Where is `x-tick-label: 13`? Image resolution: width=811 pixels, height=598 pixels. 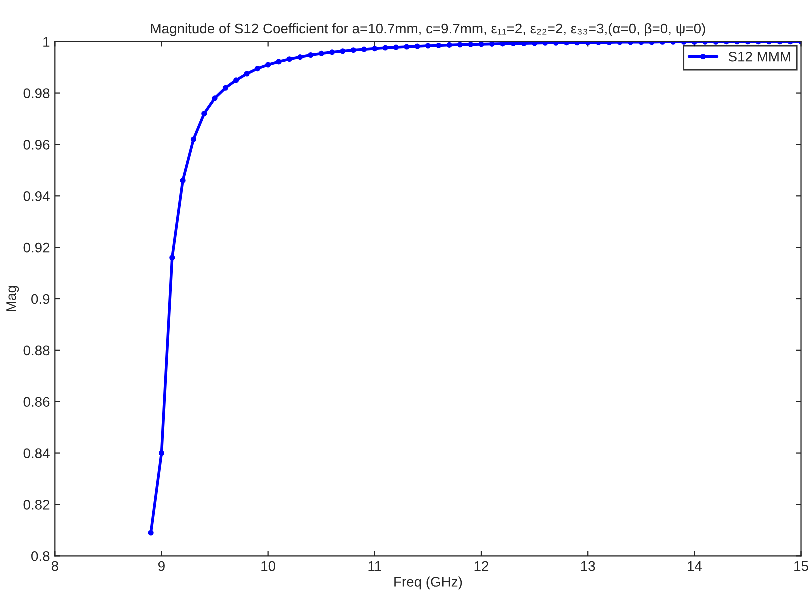
x-tick-label: 13 is located at coordinates (588, 566).